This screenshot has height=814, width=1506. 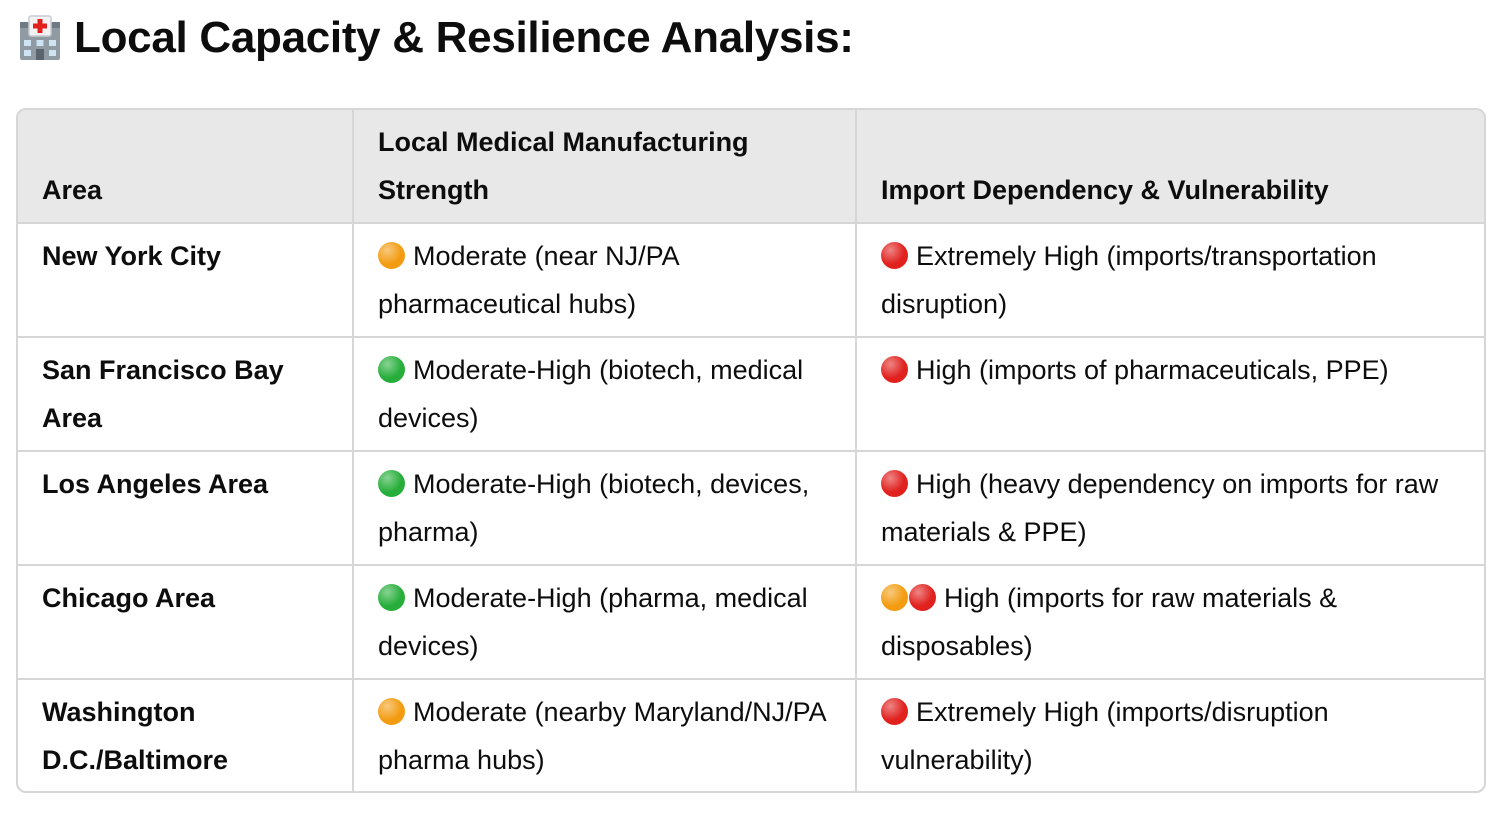 I want to click on cell-manufacturing: Moderate-High (biotech, devices, pharma), so click(x=605, y=508).